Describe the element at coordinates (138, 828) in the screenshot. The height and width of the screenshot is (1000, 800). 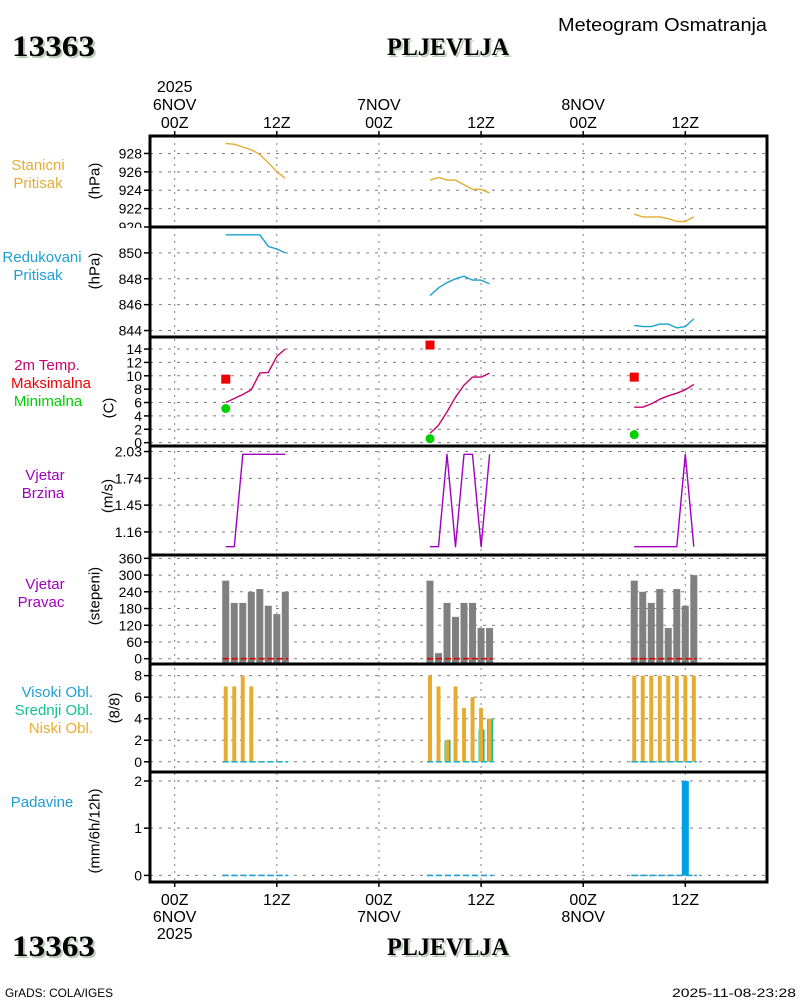
I see `y-tick-label: 1` at that location.